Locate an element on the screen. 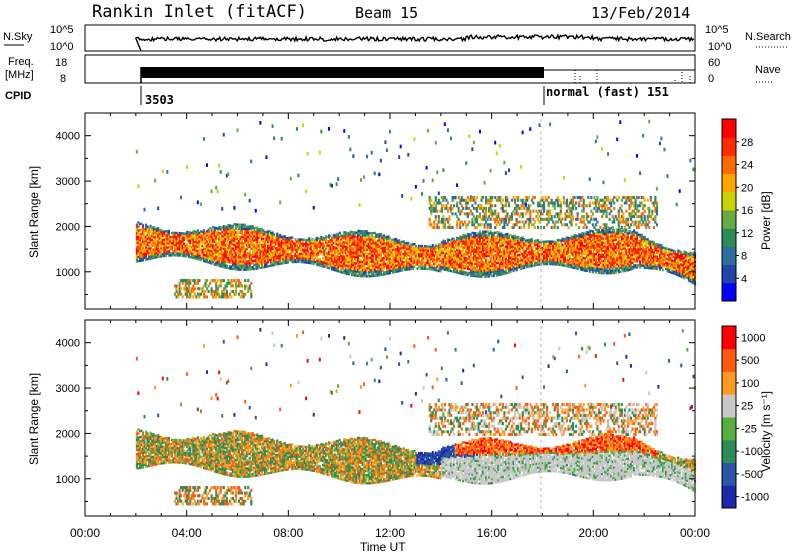 The image size is (800, 554). freq-trace-block is located at coordinates (342, 72).